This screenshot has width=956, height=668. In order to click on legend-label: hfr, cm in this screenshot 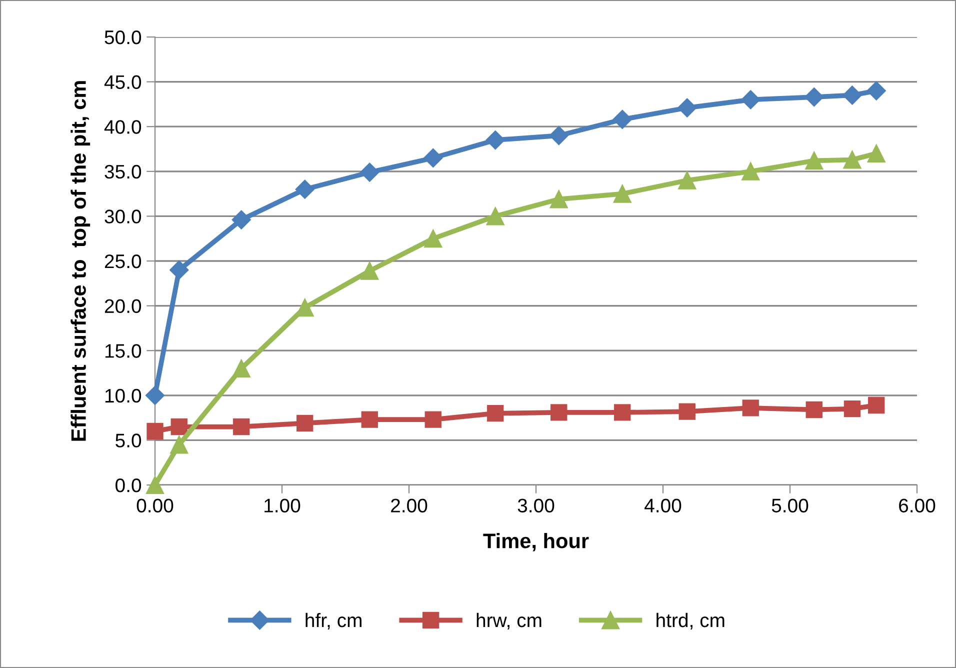, I will do `click(334, 621)`.